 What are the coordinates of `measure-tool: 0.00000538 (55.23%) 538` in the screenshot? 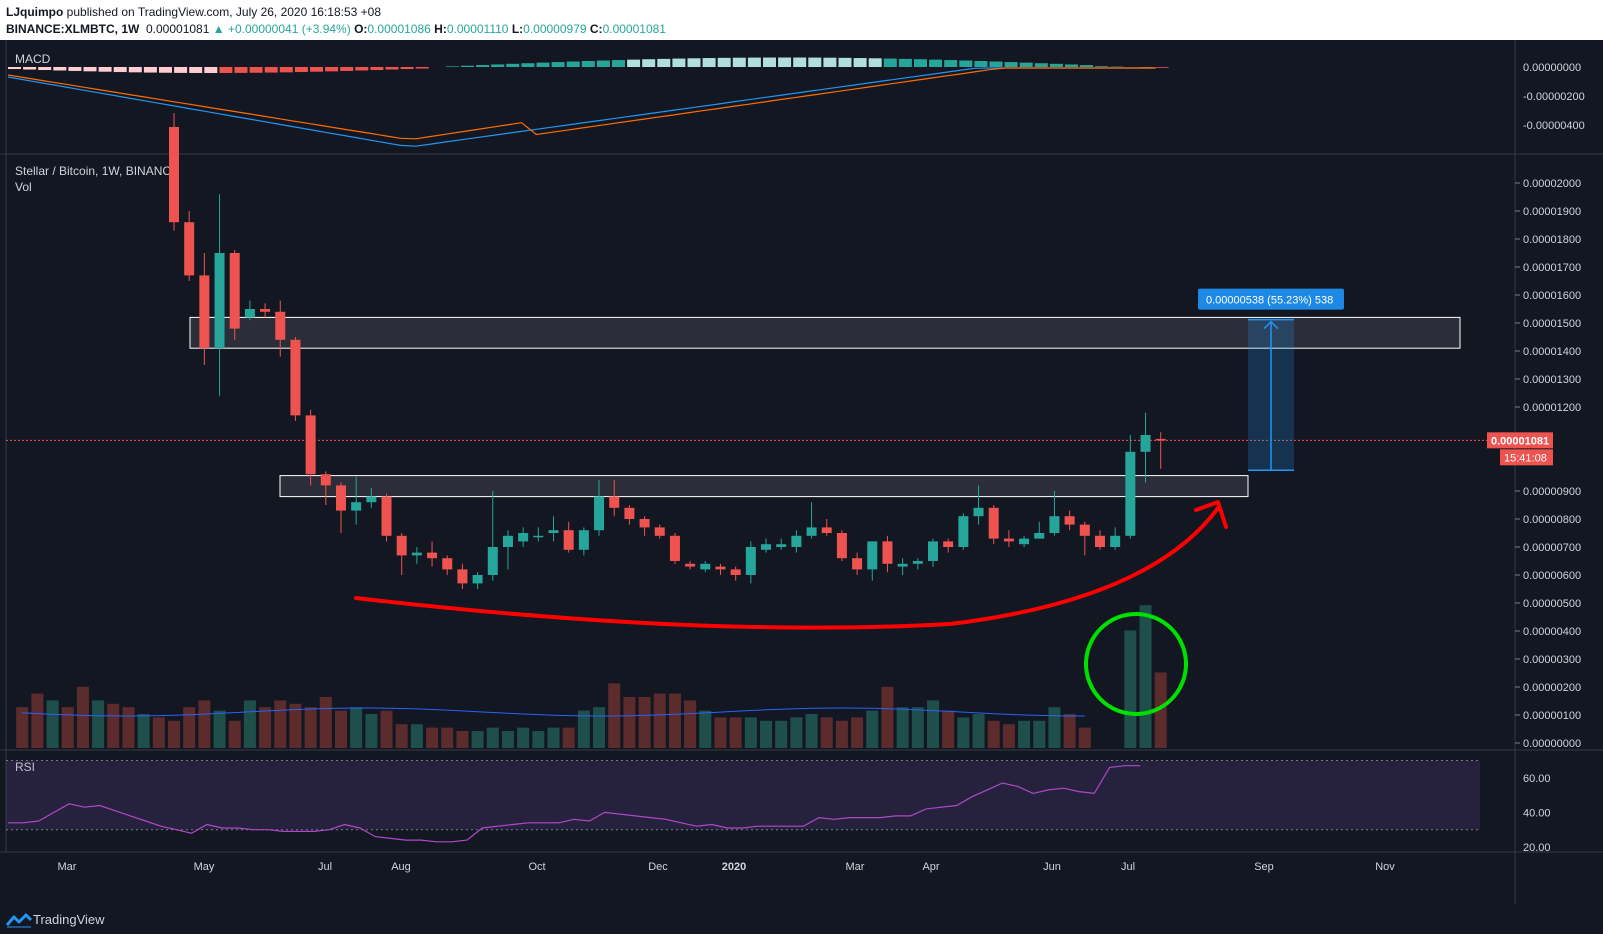 It's located at (1271, 380).